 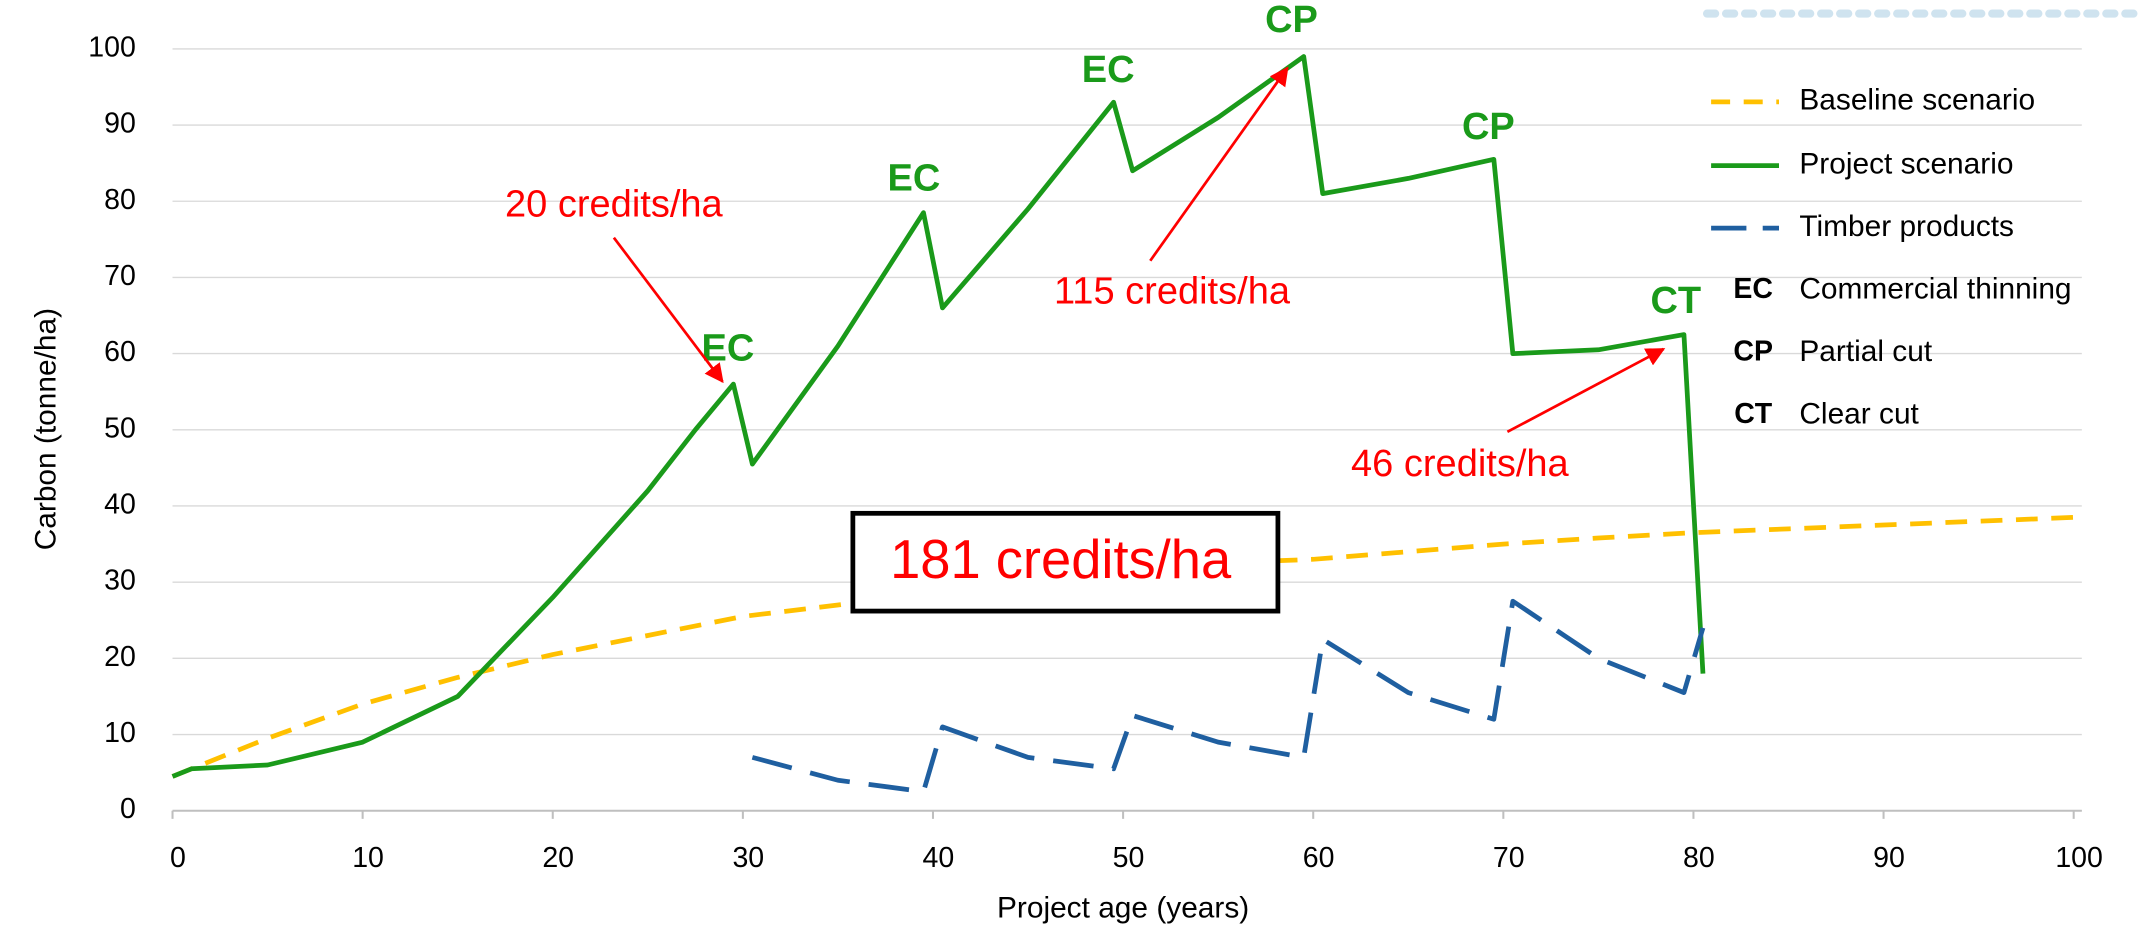 What do you see at coordinates (120, 733) in the screenshot?
I see `y-tick-label: 10` at bounding box center [120, 733].